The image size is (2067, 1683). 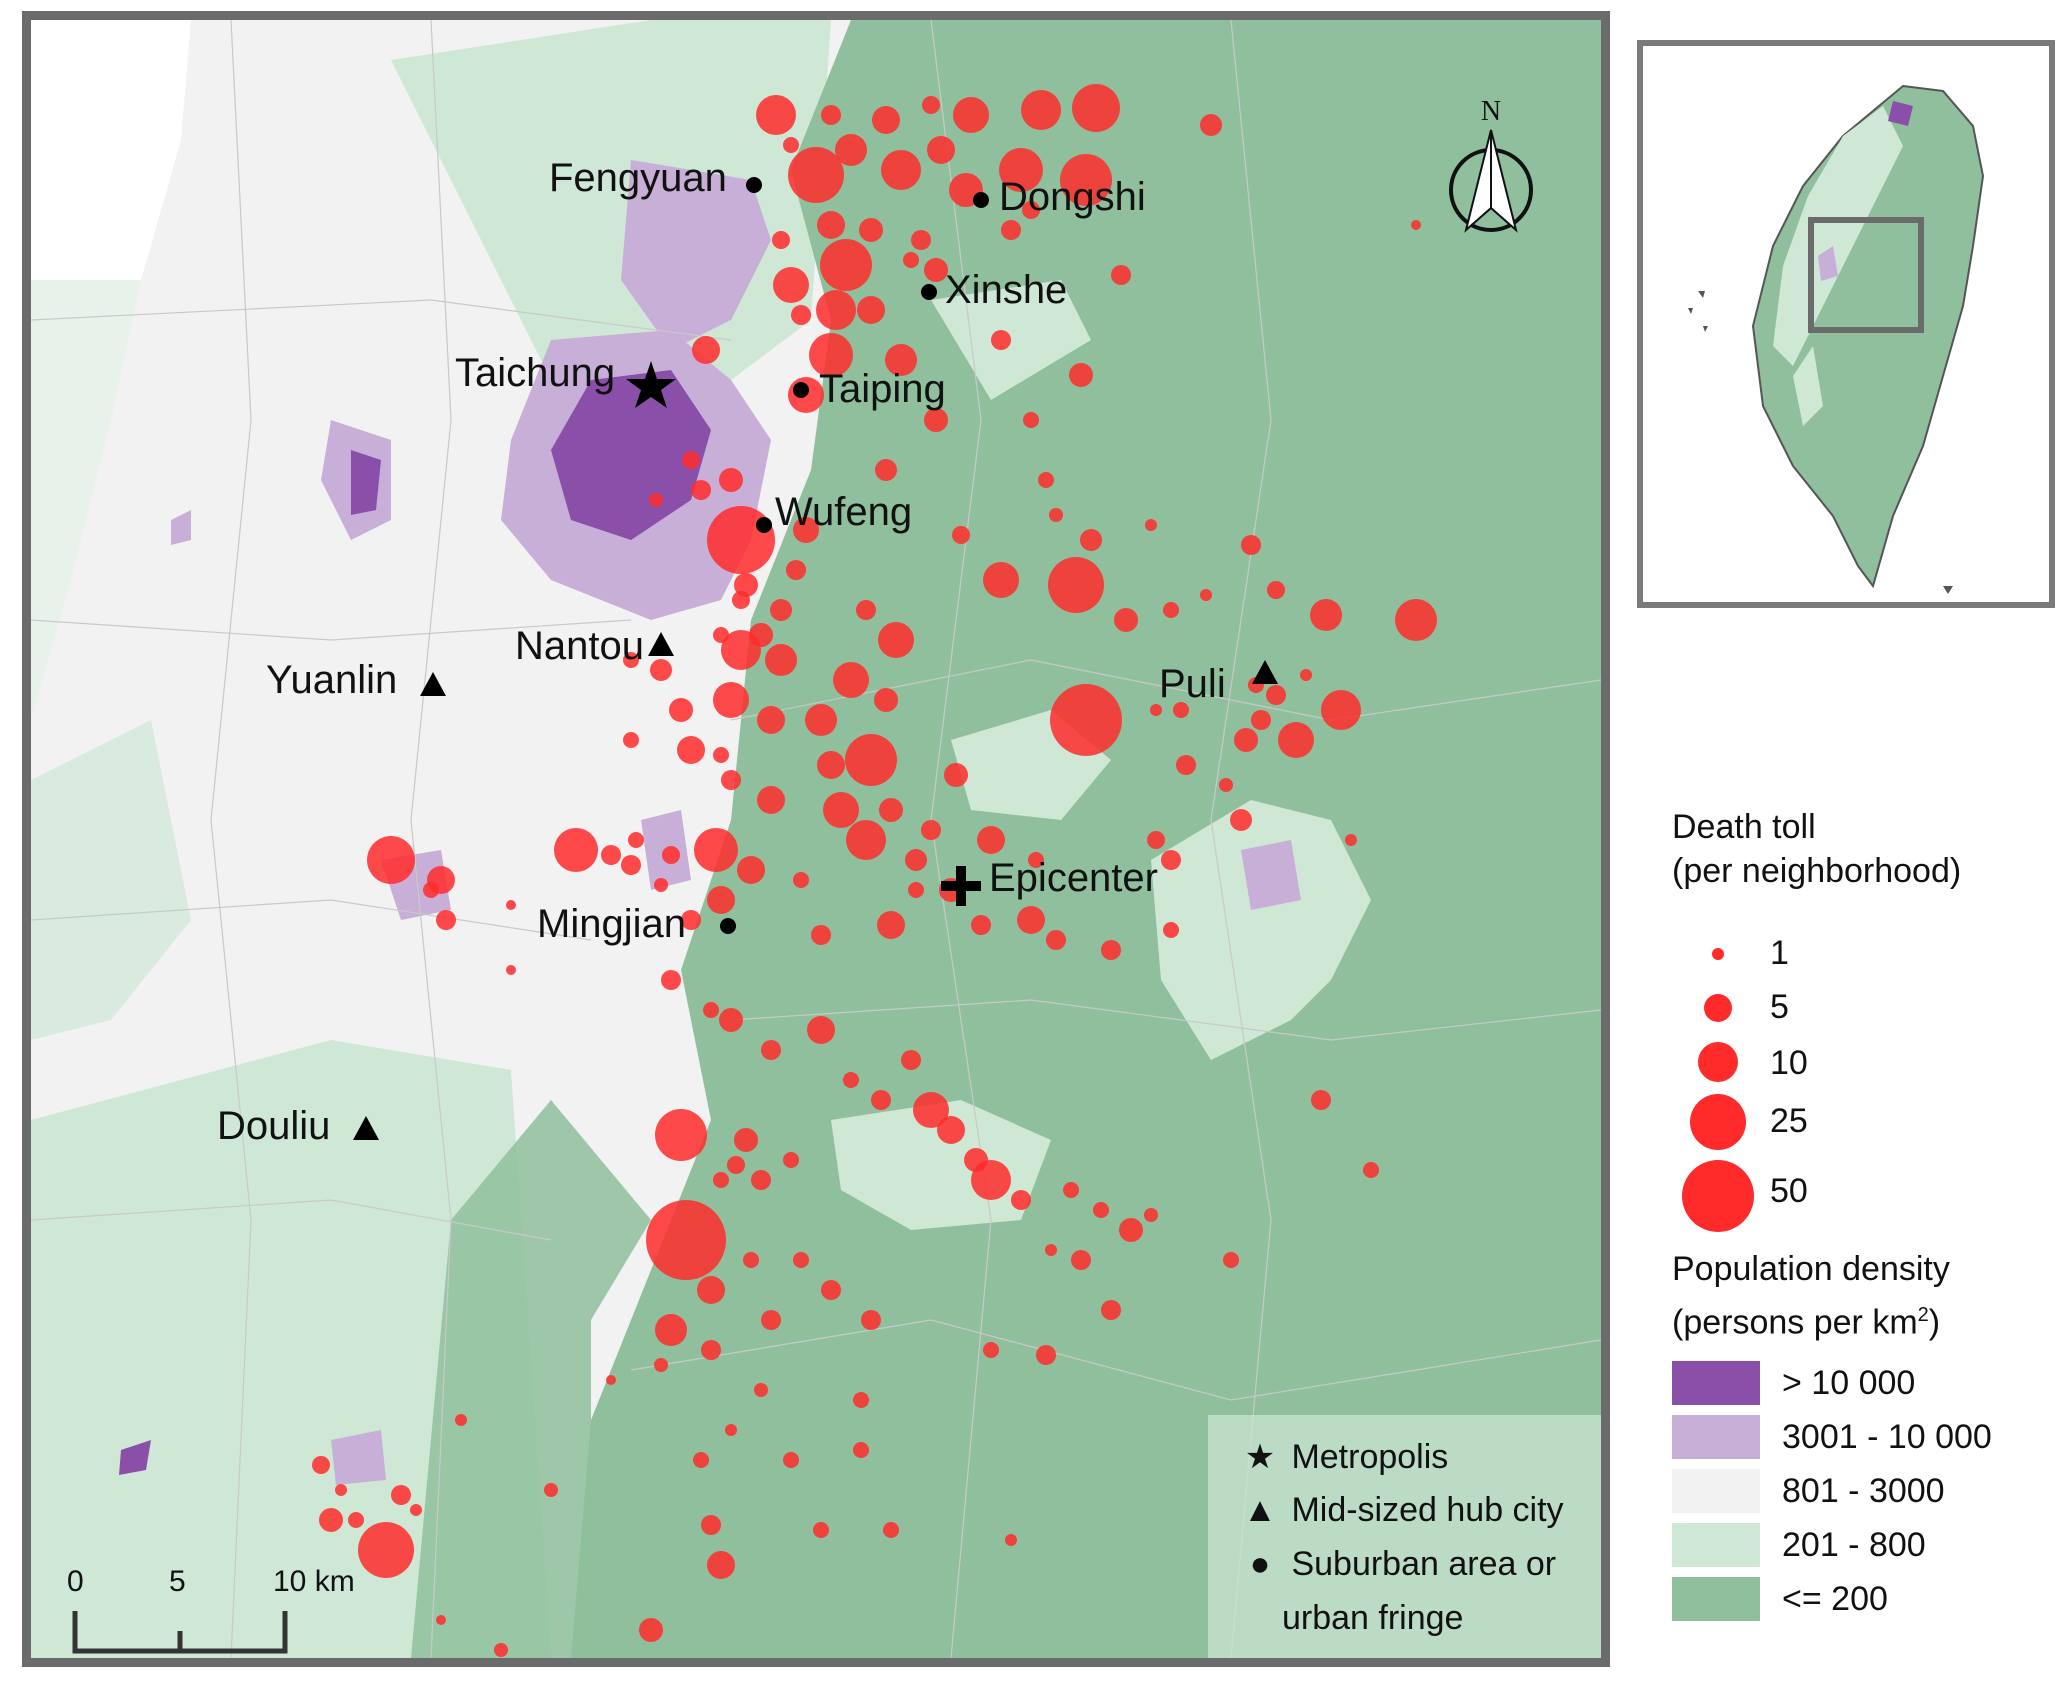 I want to click on fengyuan-urban, so click(x=696, y=255).